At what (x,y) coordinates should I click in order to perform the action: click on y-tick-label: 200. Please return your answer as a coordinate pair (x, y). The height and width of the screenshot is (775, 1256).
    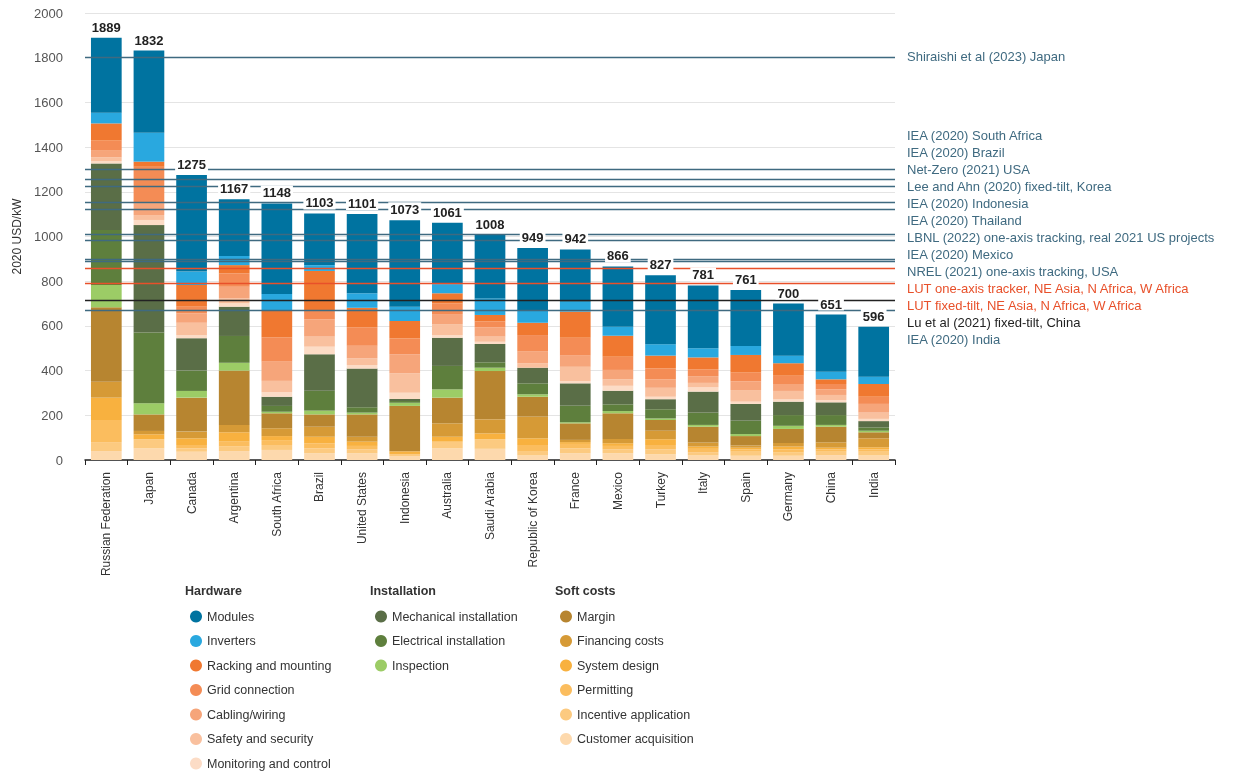
    Looking at the image, I should click on (52, 415).